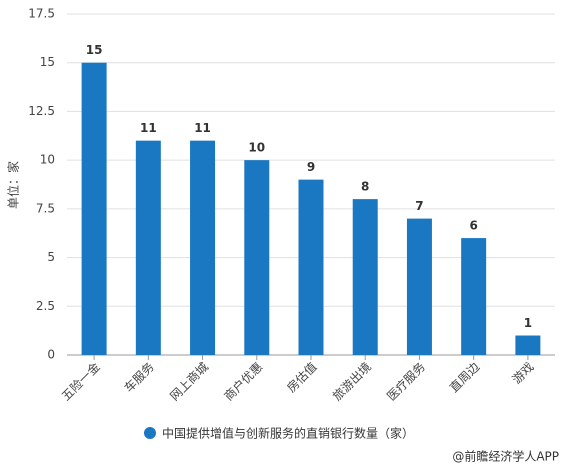  What do you see at coordinates (351, 381) in the screenshot?
I see `x-tick-label: 旅游出境` at bounding box center [351, 381].